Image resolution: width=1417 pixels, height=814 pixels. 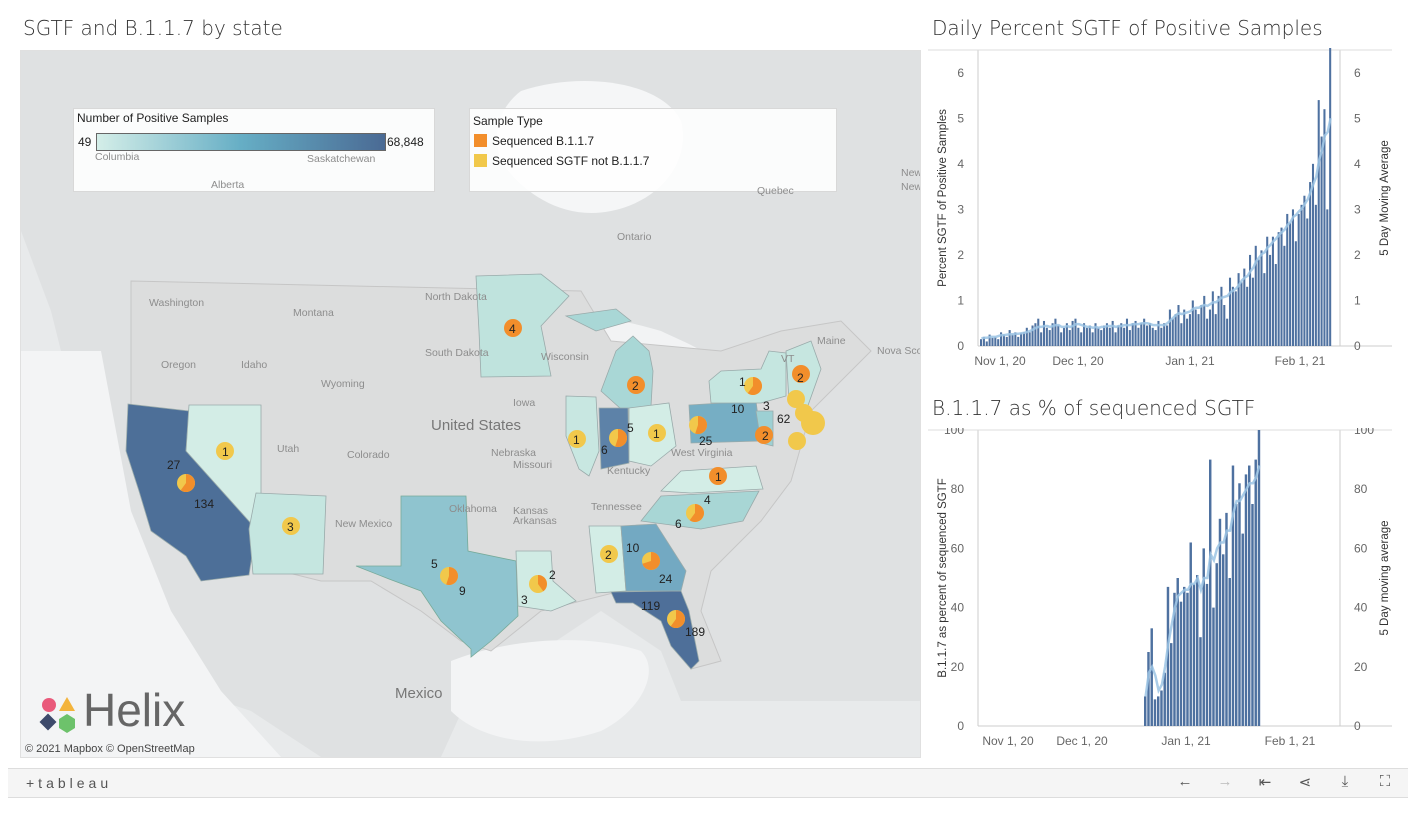 I want to click on pie-count-label: 10, so click(x=738, y=409).